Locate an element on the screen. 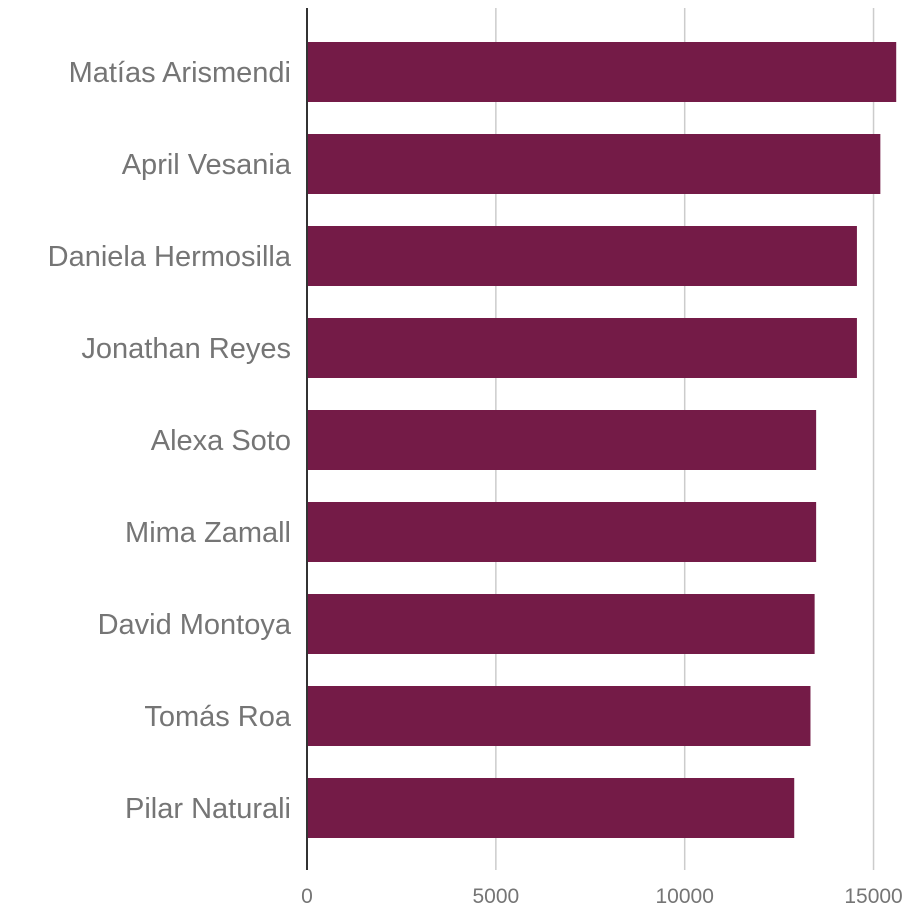 The width and height of the screenshot is (909, 910). category-label: Tomás Roa is located at coordinates (218, 717).